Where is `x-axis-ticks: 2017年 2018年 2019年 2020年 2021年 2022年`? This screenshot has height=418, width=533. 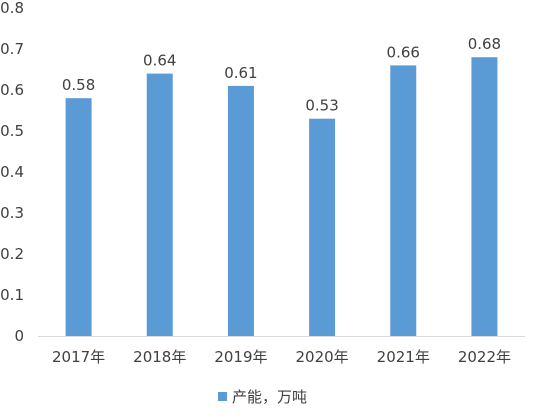
x-axis-ticks: 2017年 2018年 2019年 2020年 2021年 2022年 is located at coordinates (281, 357).